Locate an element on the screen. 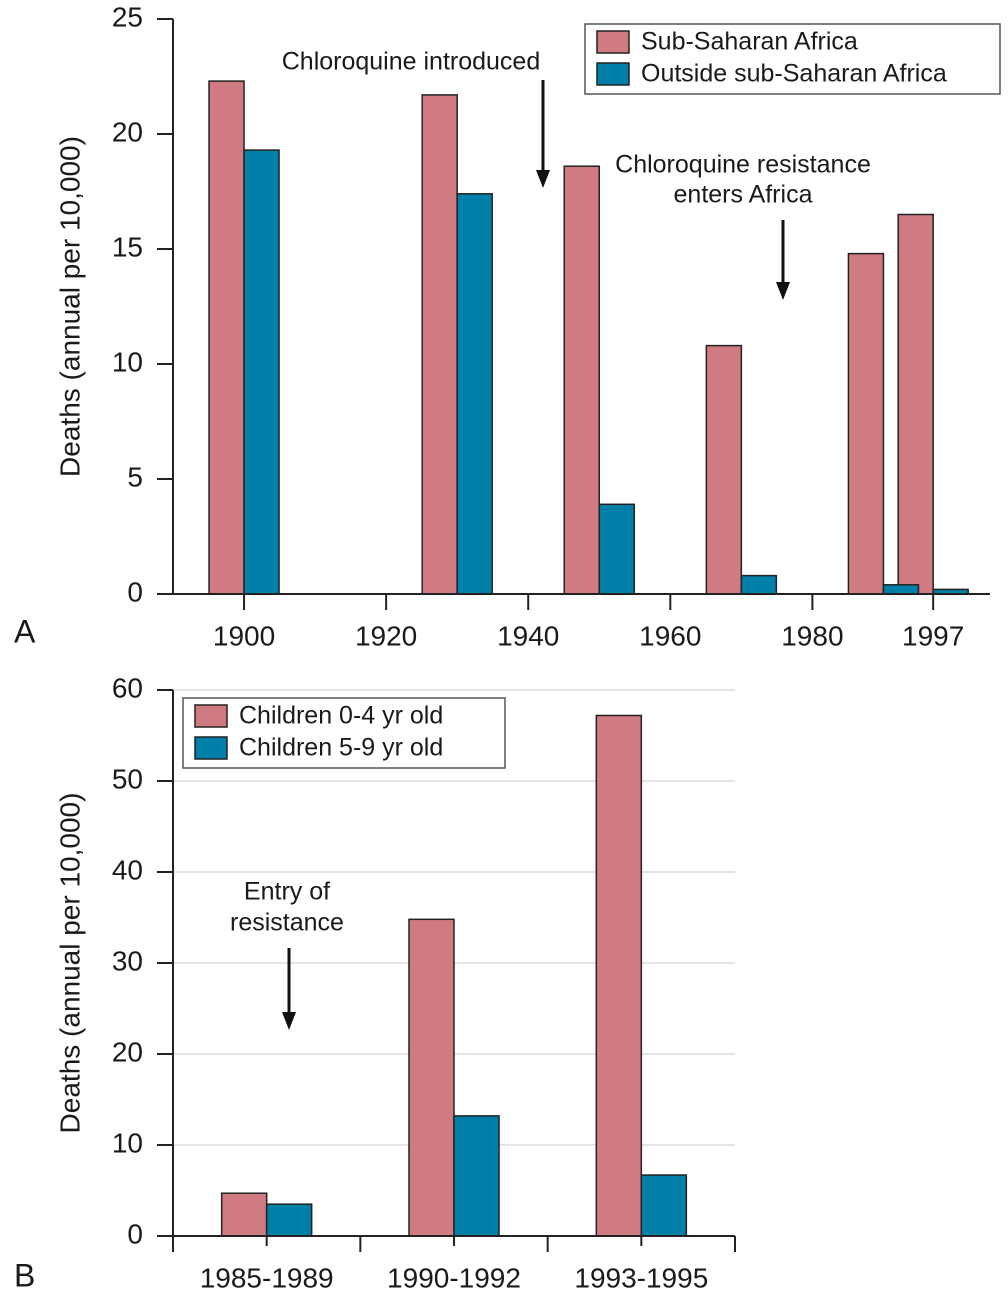  legend-label: Sub-Saharan Africa is located at coordinates (749, 42).